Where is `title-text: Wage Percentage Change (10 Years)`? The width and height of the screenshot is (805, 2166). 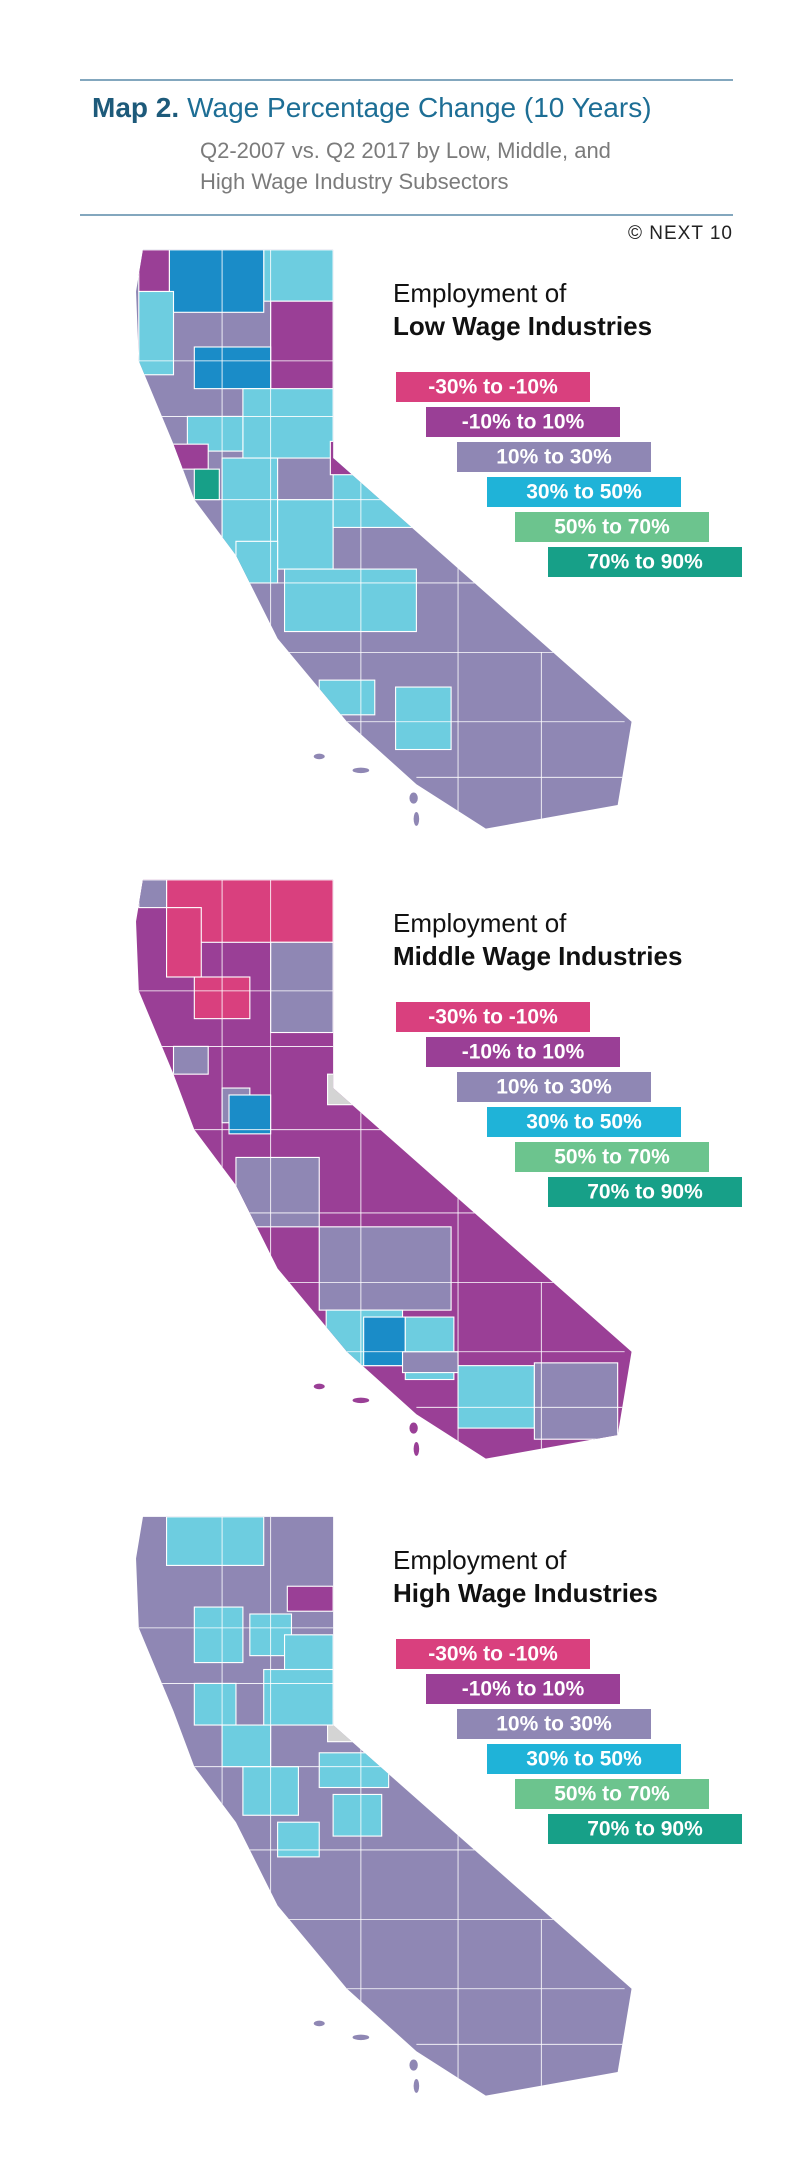 title-text: Wage Percentage Change (10 Years) is located at coordinates (419, 107).